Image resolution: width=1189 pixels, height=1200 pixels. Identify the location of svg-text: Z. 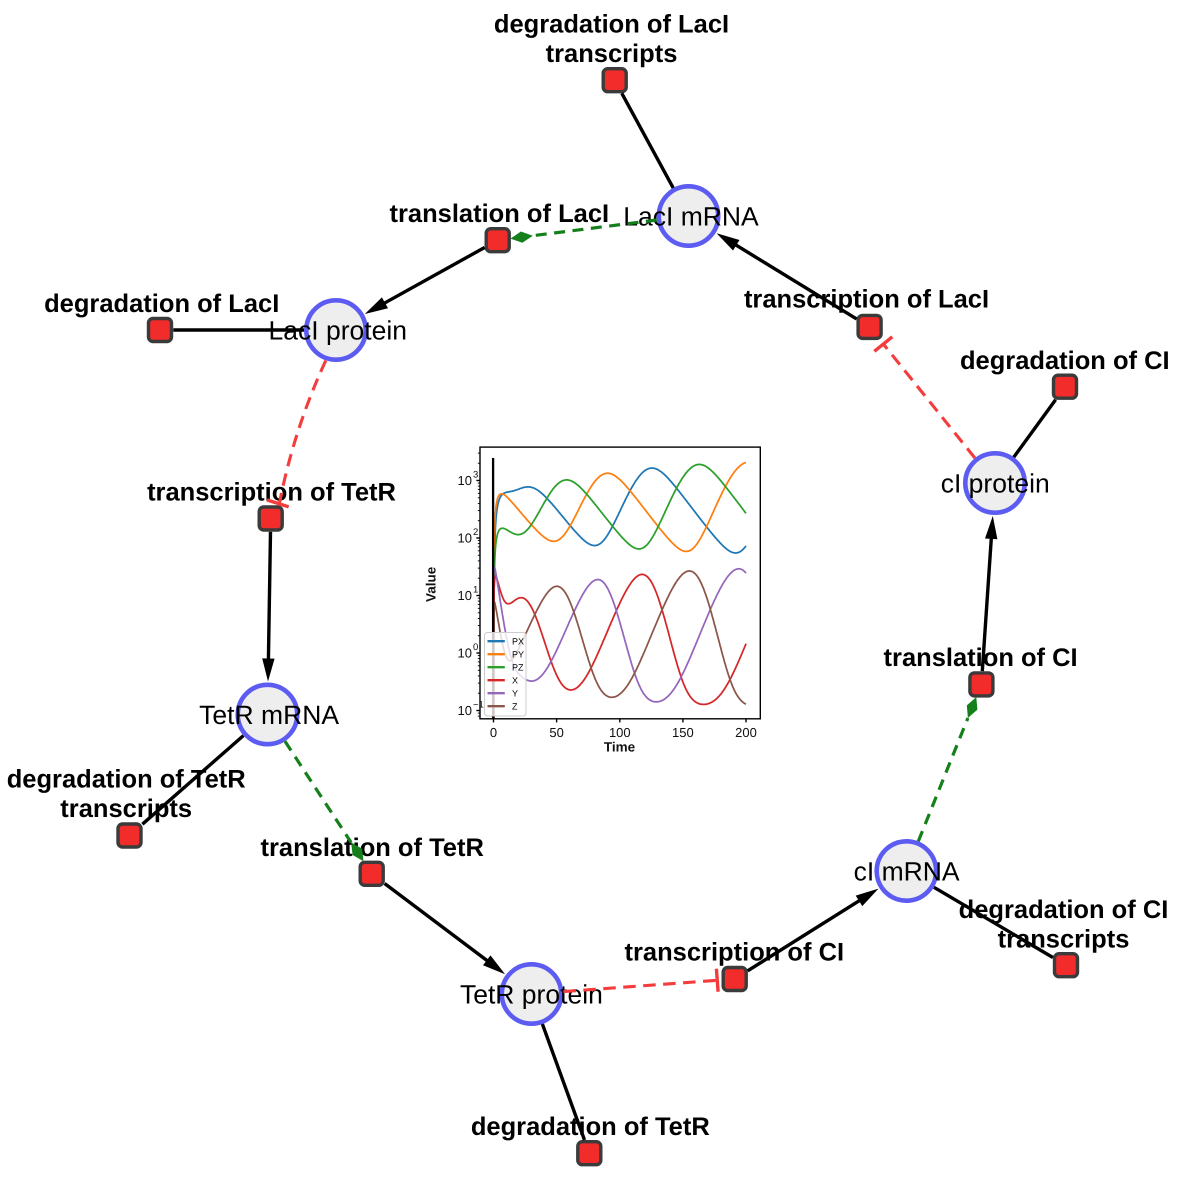
(515, 706).